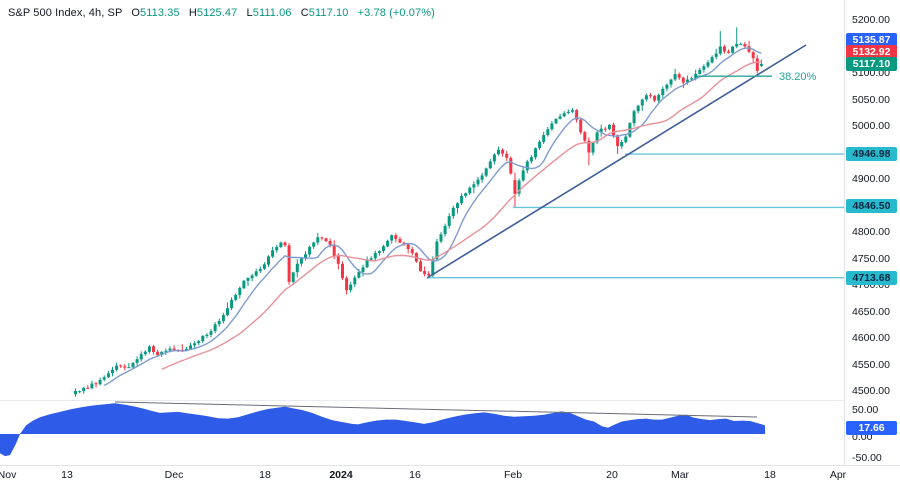 This screenshot has width=900, height=486. I want to click on time-tick-label: 20, so click(612, 475).